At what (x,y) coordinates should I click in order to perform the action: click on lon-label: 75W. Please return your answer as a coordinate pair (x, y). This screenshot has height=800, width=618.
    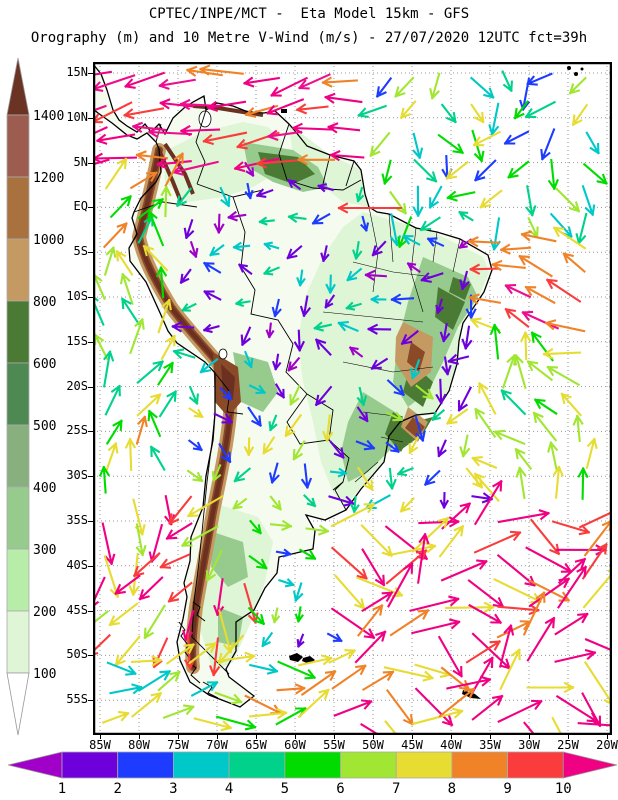
    Looking at the image, I should click on (178, 745).